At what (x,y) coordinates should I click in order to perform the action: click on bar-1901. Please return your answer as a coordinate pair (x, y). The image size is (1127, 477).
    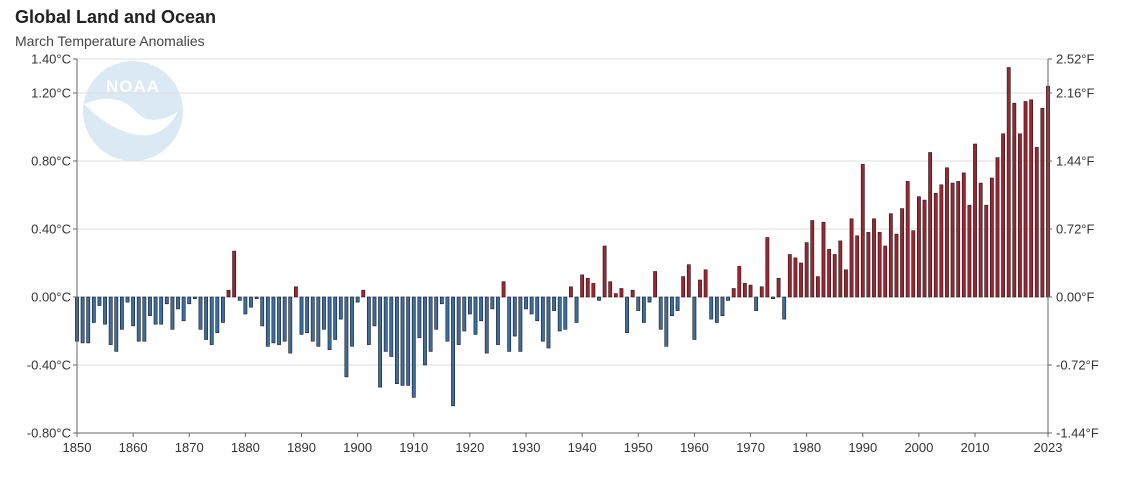
    Looking at the image, I should click on (363, 293).